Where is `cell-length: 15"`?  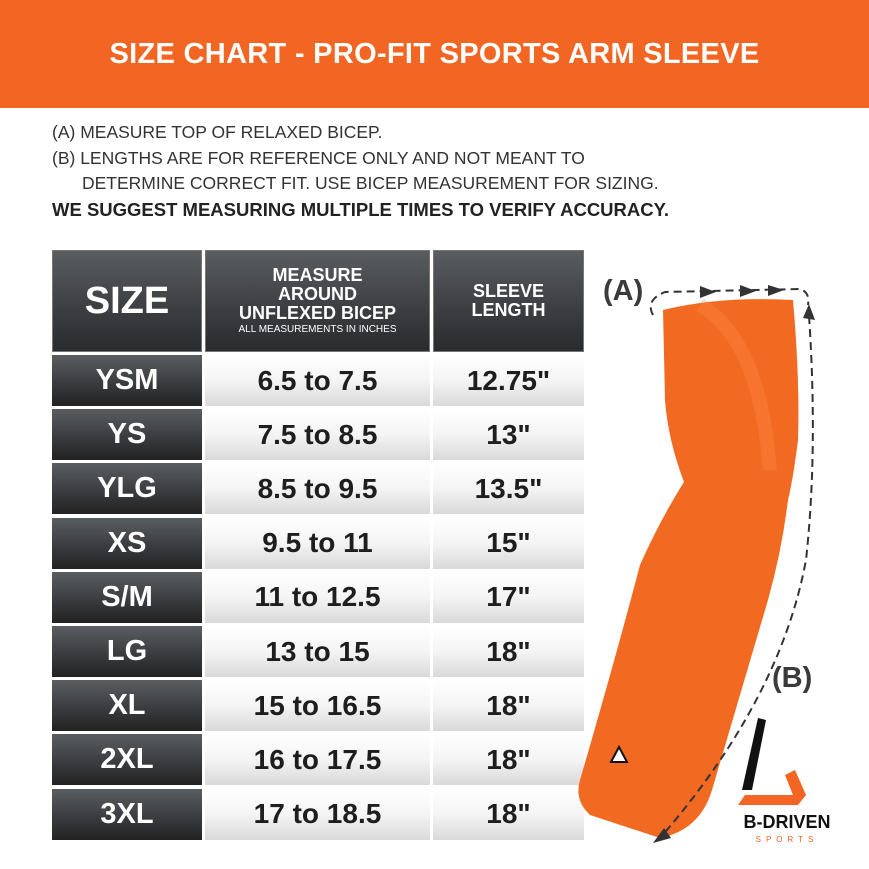 cell-length: 15" is located at coordinates (508, 543).